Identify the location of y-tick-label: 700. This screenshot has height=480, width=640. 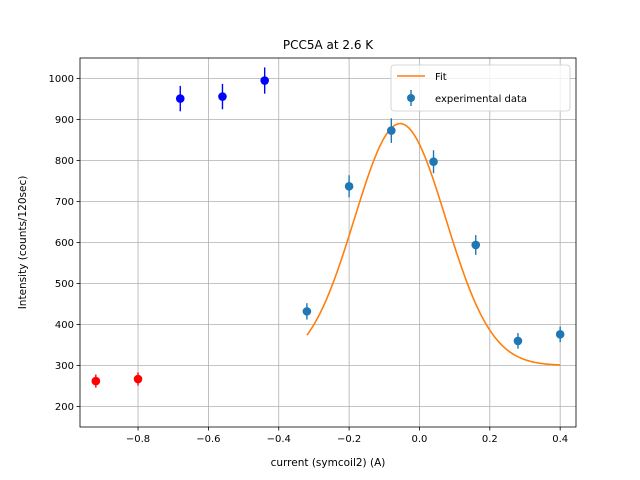
(64, 202).